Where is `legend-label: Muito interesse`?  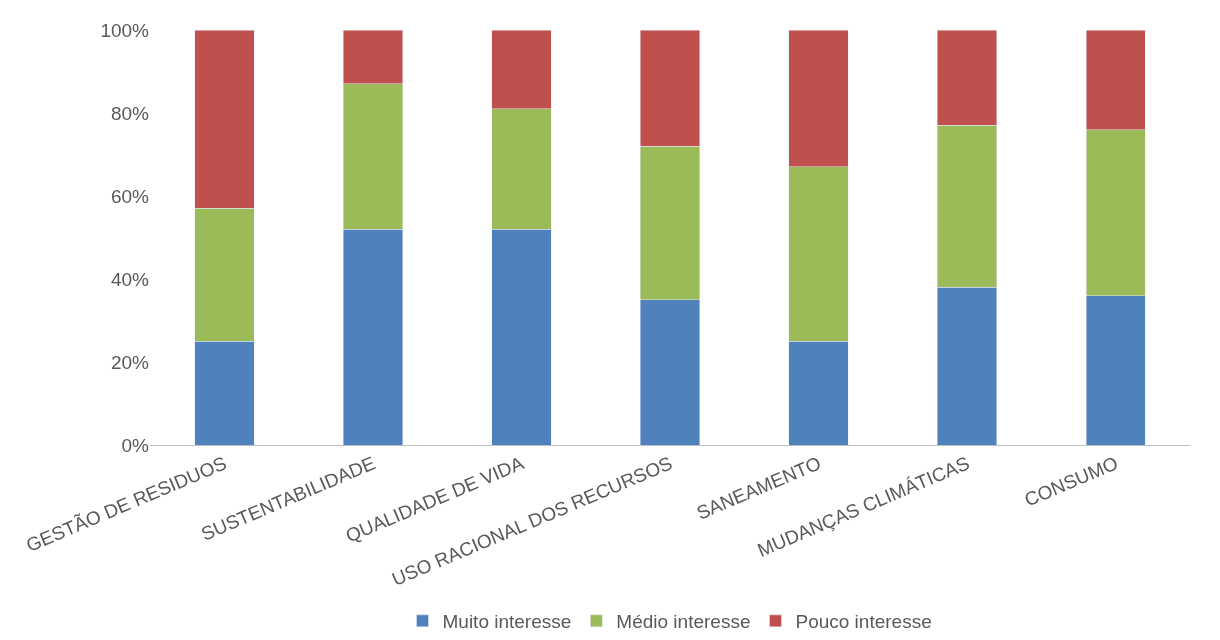 legend-label: Muito interesse is located at coordinates (507, 622).